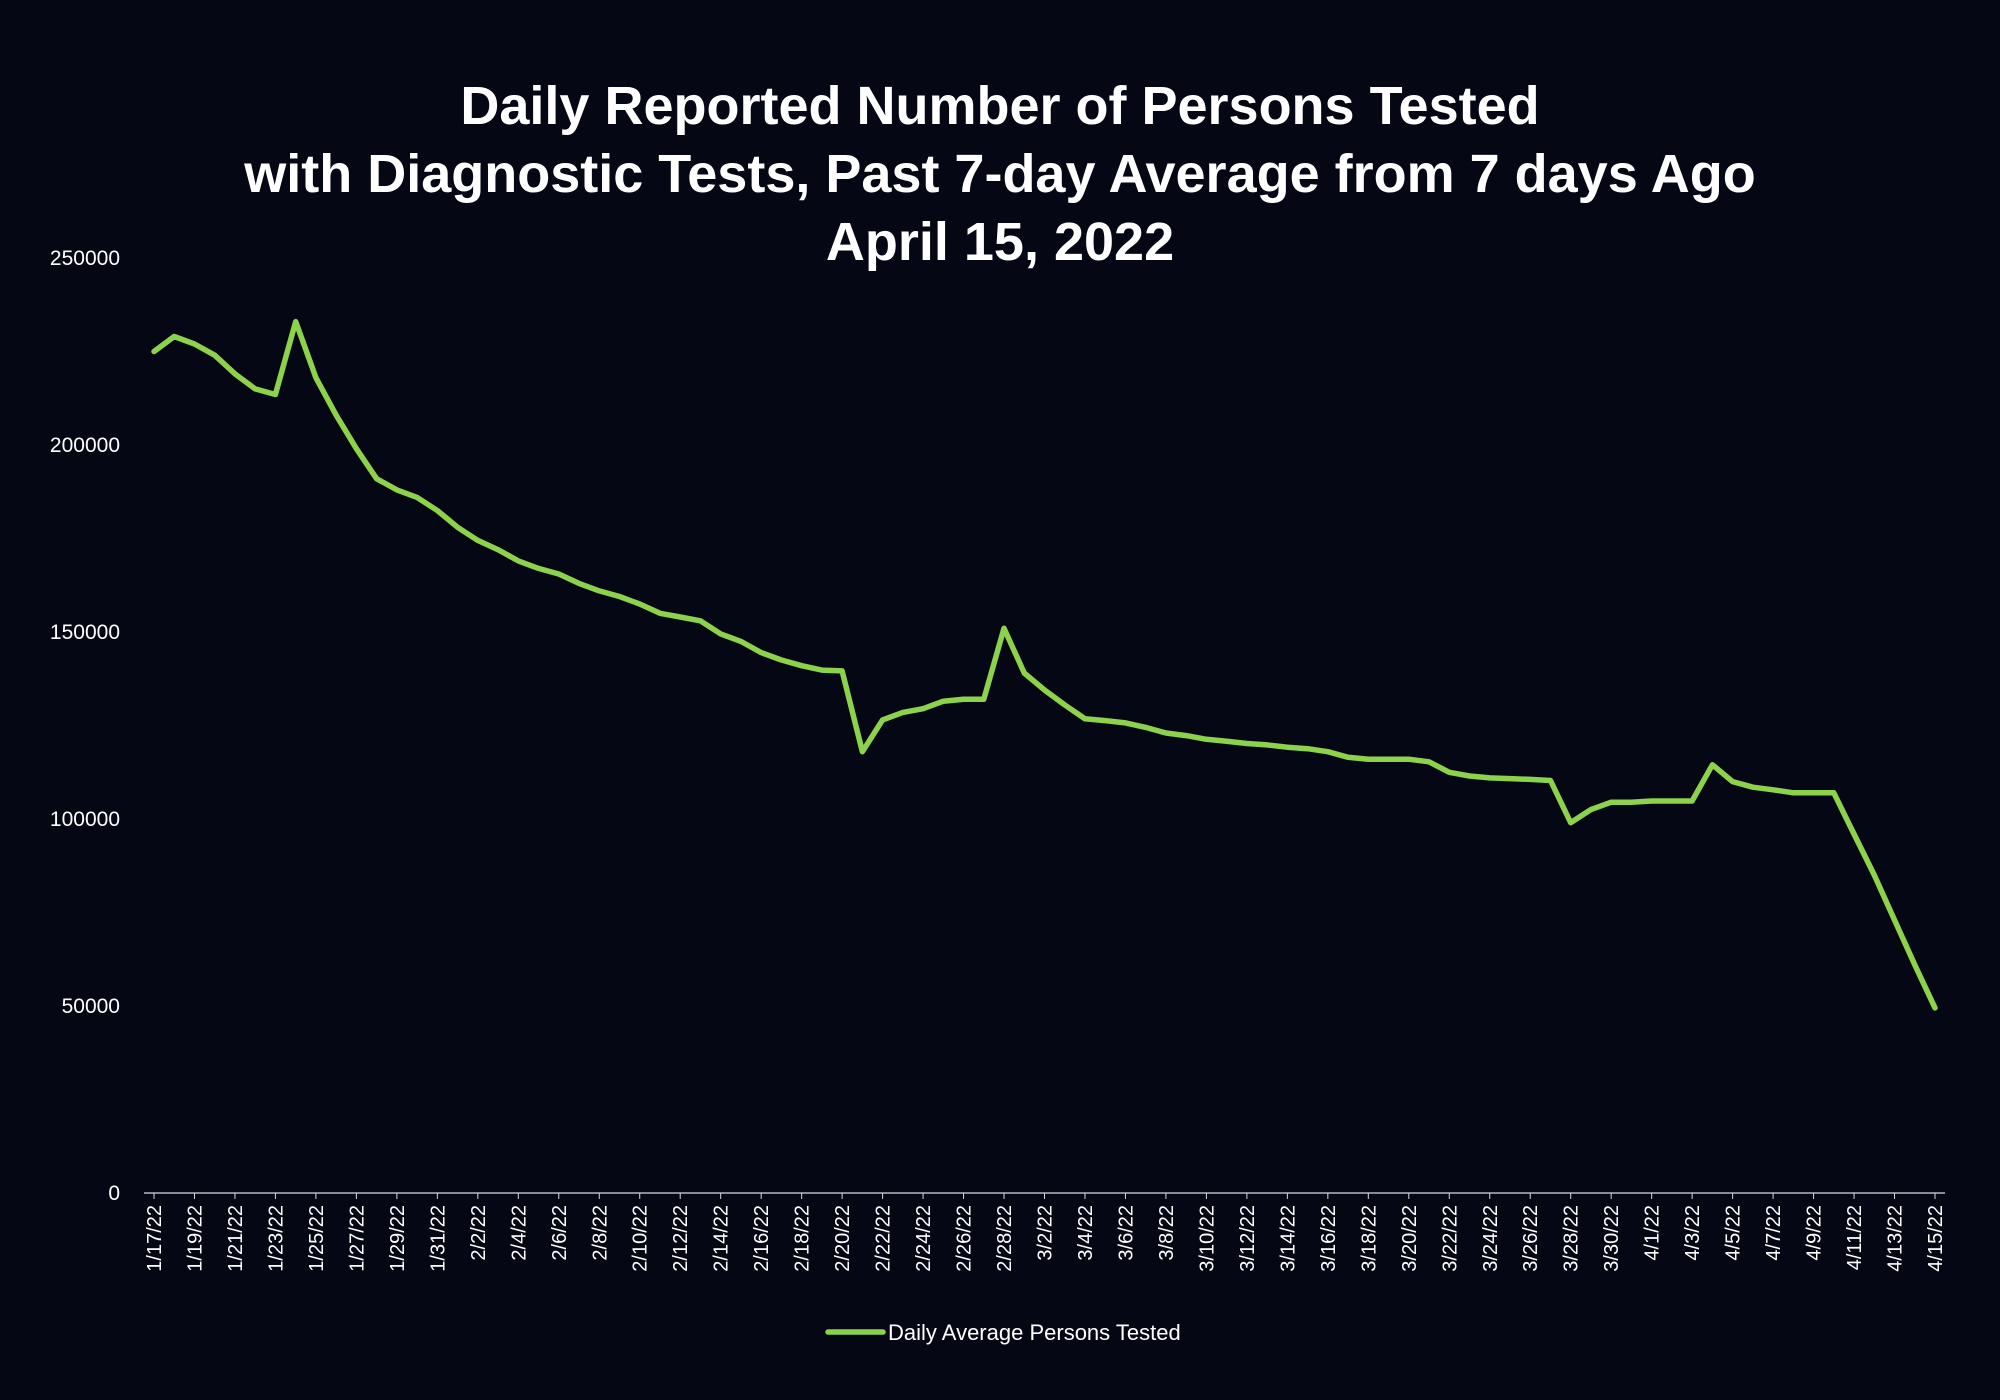  What do you see at coordinates (1572, 1238) in the screenshot?
I see `x-tick-label: 3/28/22` at bounding box center [1572, 1238].